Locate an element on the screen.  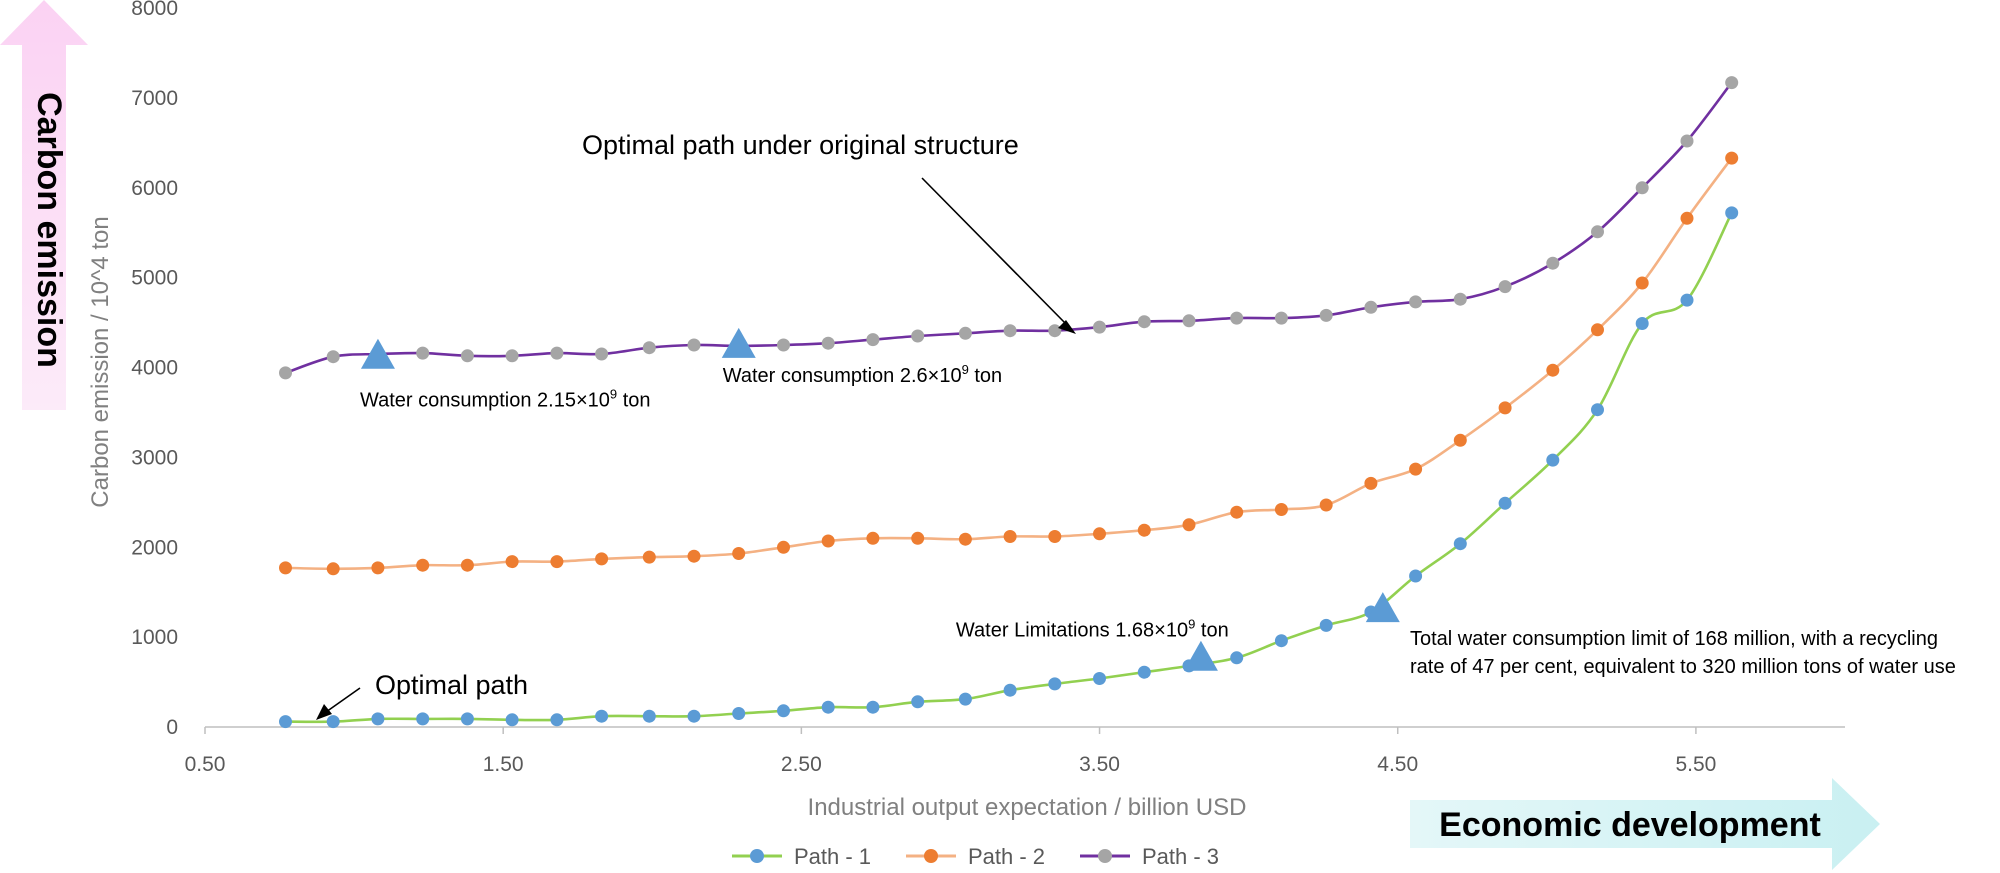
x-tick-label: 5.50 is located at coordinates (1695, 764).